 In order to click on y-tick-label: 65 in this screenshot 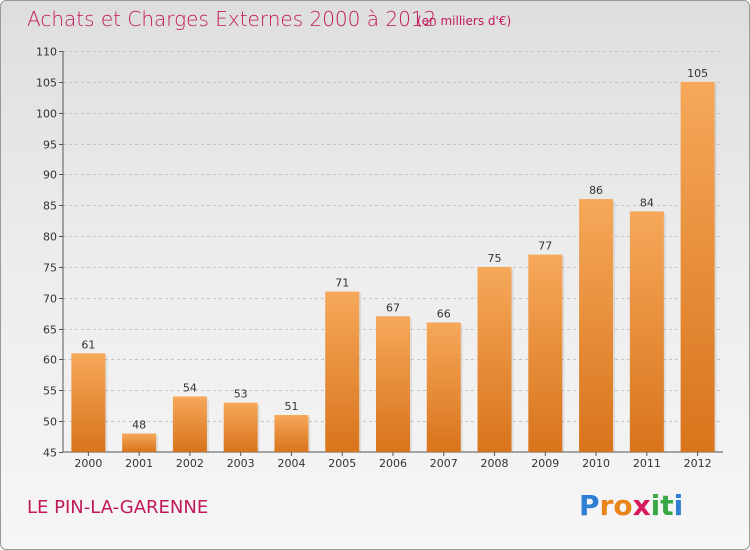, I will do `click(50, 330)`.